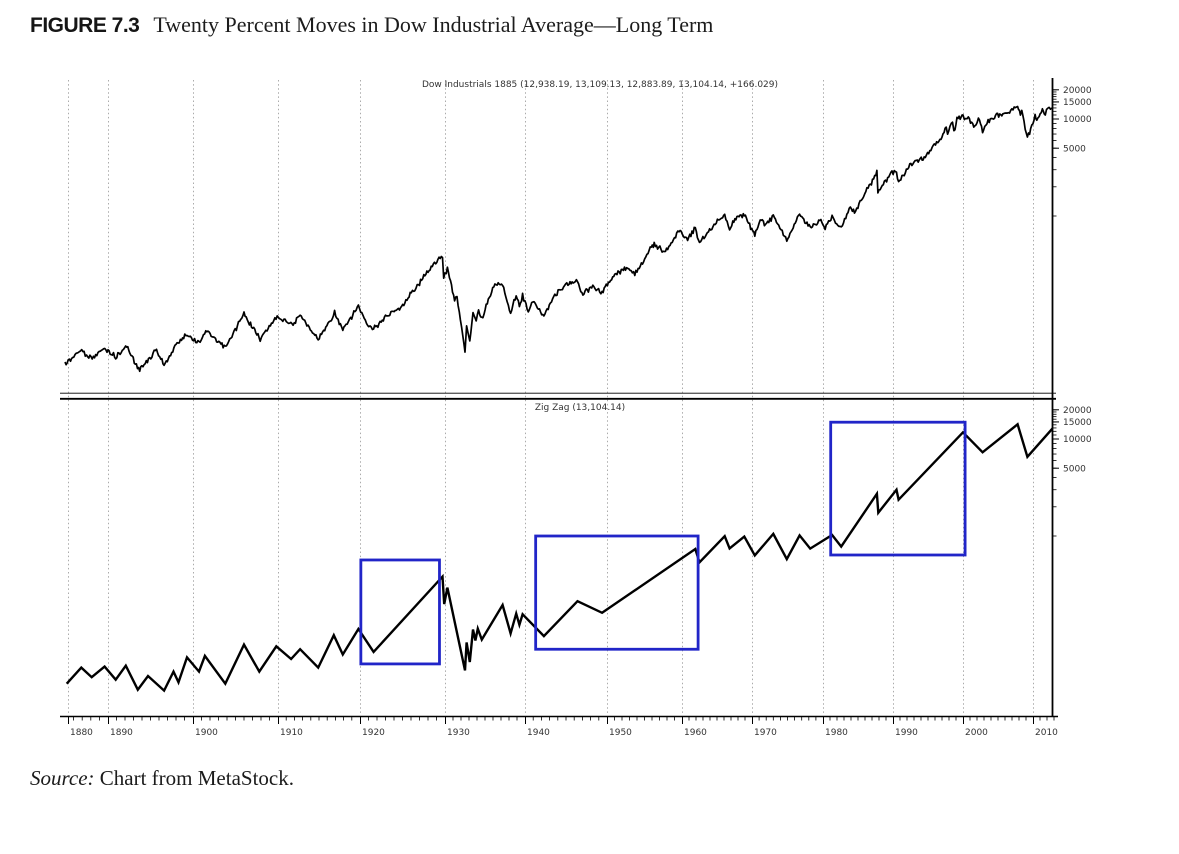  I want to click on x-axis-label: 1990, so click(906, 733).